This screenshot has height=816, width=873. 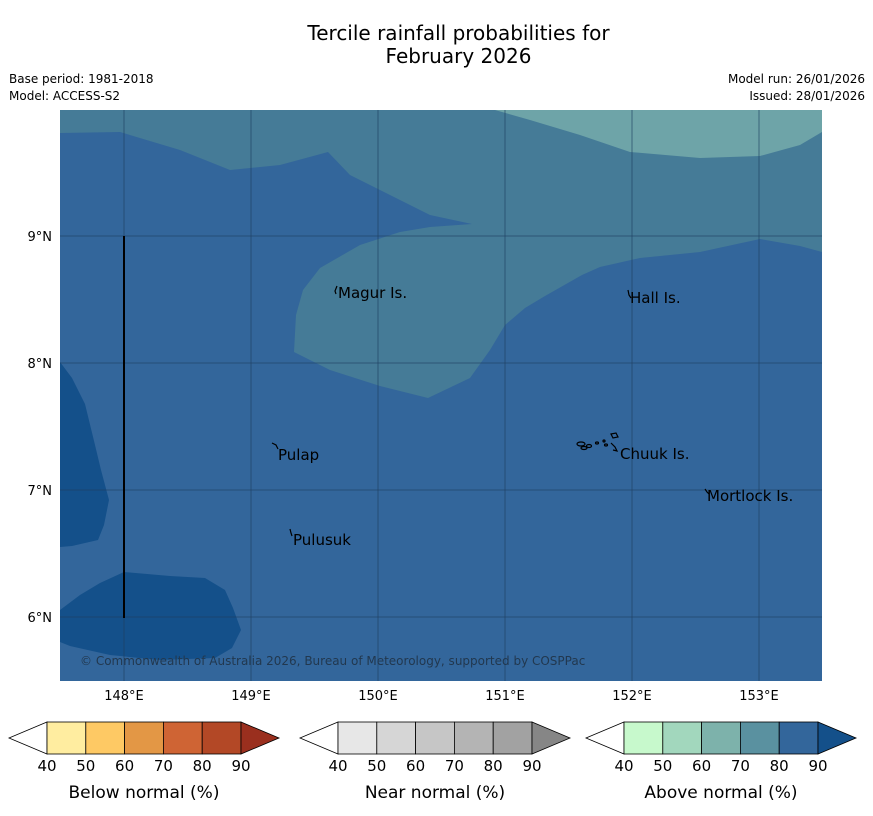 What do you see at coordinates (597, 442) in the screenshot?
I see `island-chuuk` at bounding box center [597, 442].